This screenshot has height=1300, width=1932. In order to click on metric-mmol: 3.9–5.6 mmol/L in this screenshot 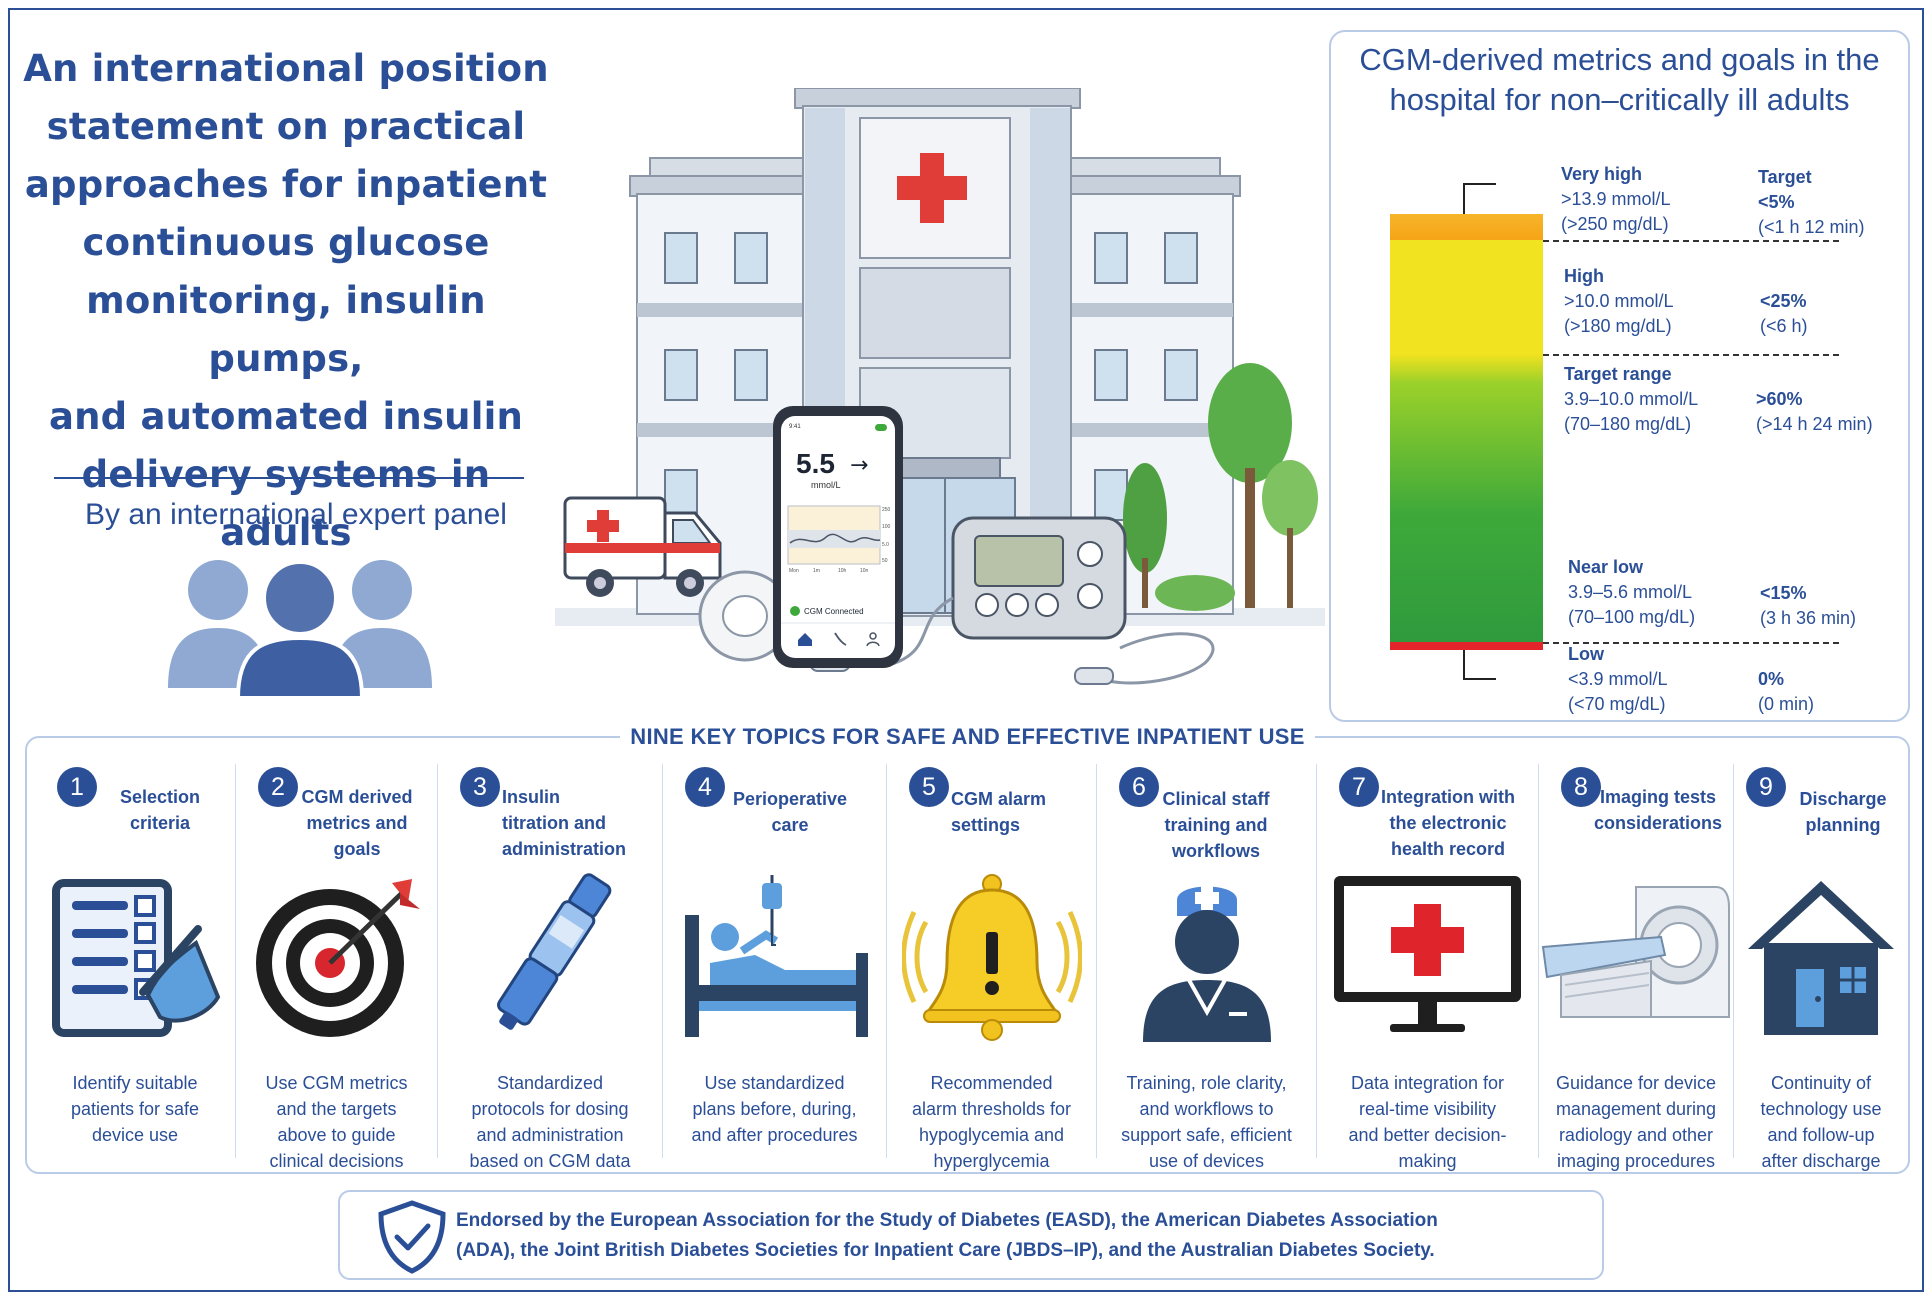, I will do `click(1630, 592)`.